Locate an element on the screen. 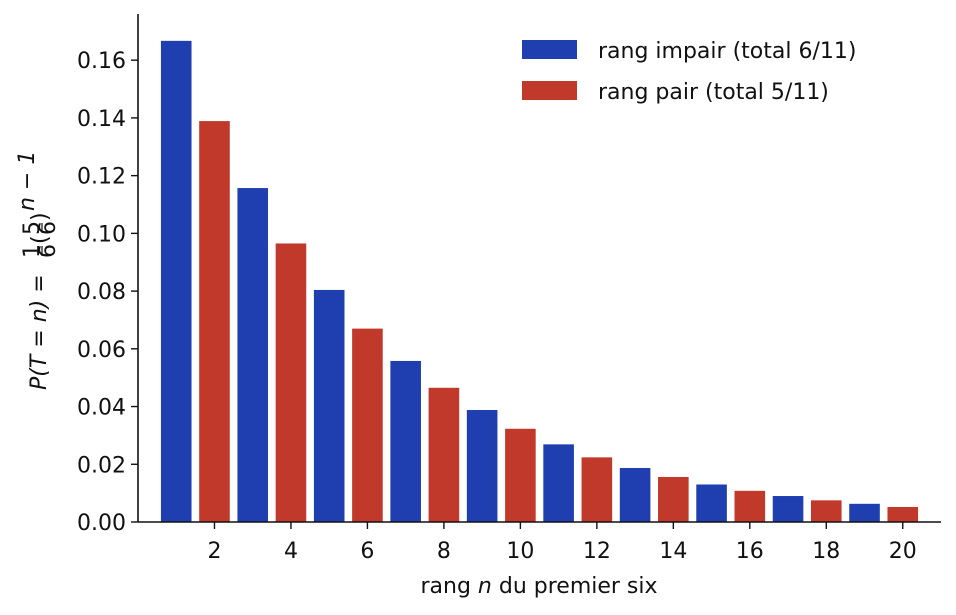  bar-odd-n5 is located at coordinates (329, 405).